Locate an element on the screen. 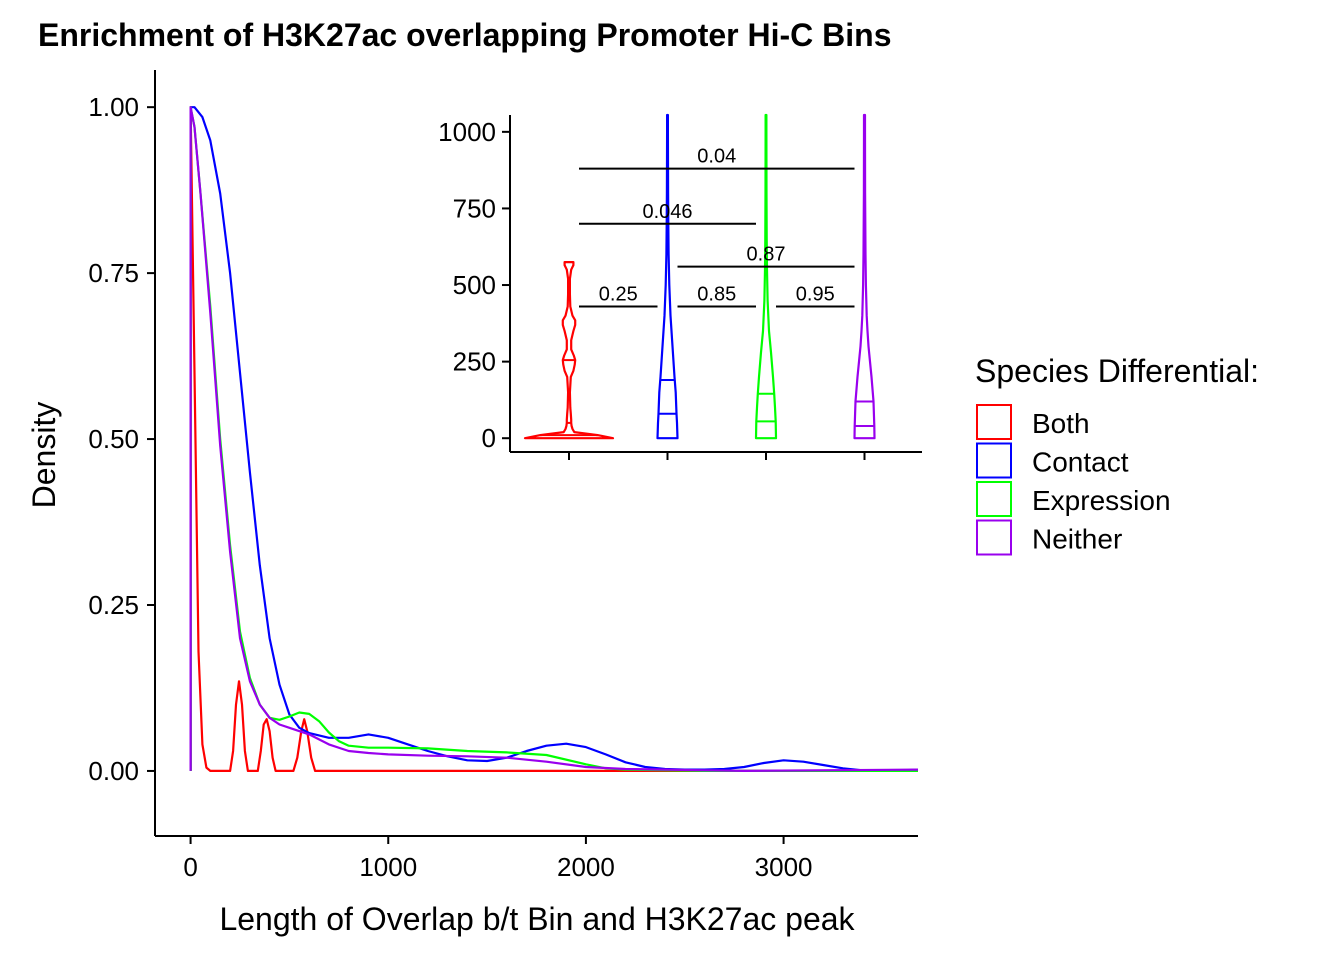 Image resolution: width=1344 pixels, height=960 pixels. x-tick-label: 3000 is located at coordinates (784, 867).